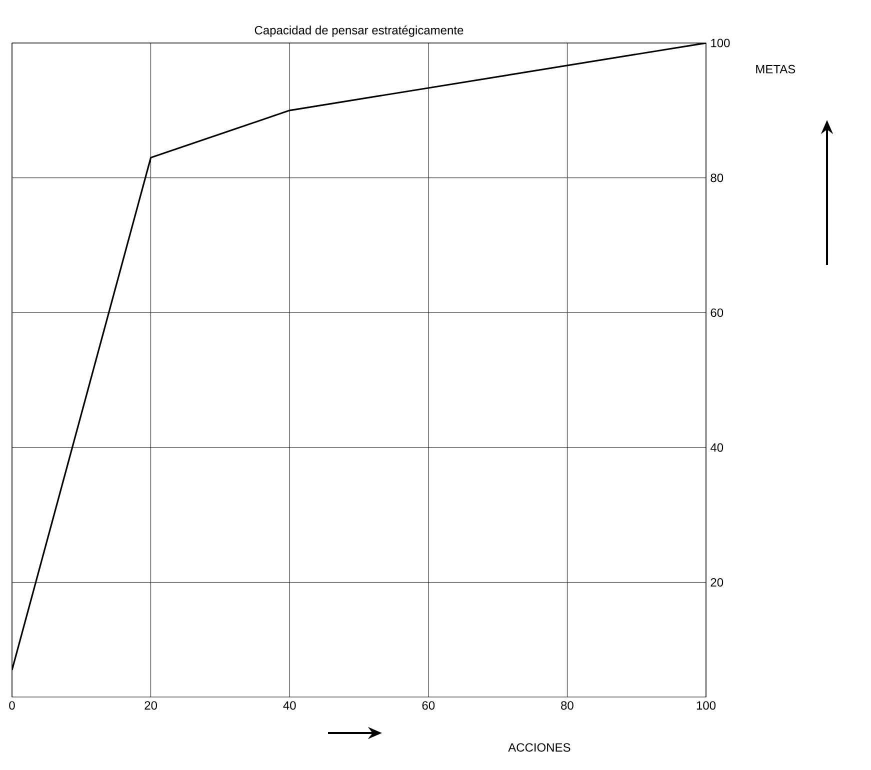  What do you see at coordinates (567, 705) in the screenshot?
I see `x-tick-label: 80` at bounding box center [567, 705].